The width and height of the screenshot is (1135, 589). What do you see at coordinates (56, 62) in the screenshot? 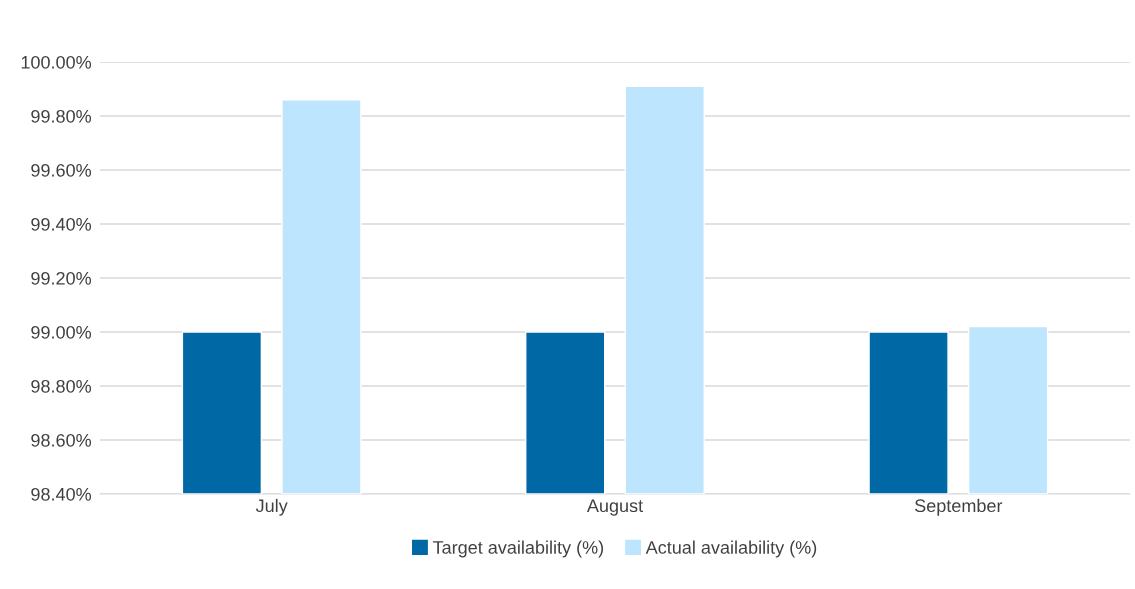
I see `y-tick-label: 100.00%` at bounding box center [56, 62].